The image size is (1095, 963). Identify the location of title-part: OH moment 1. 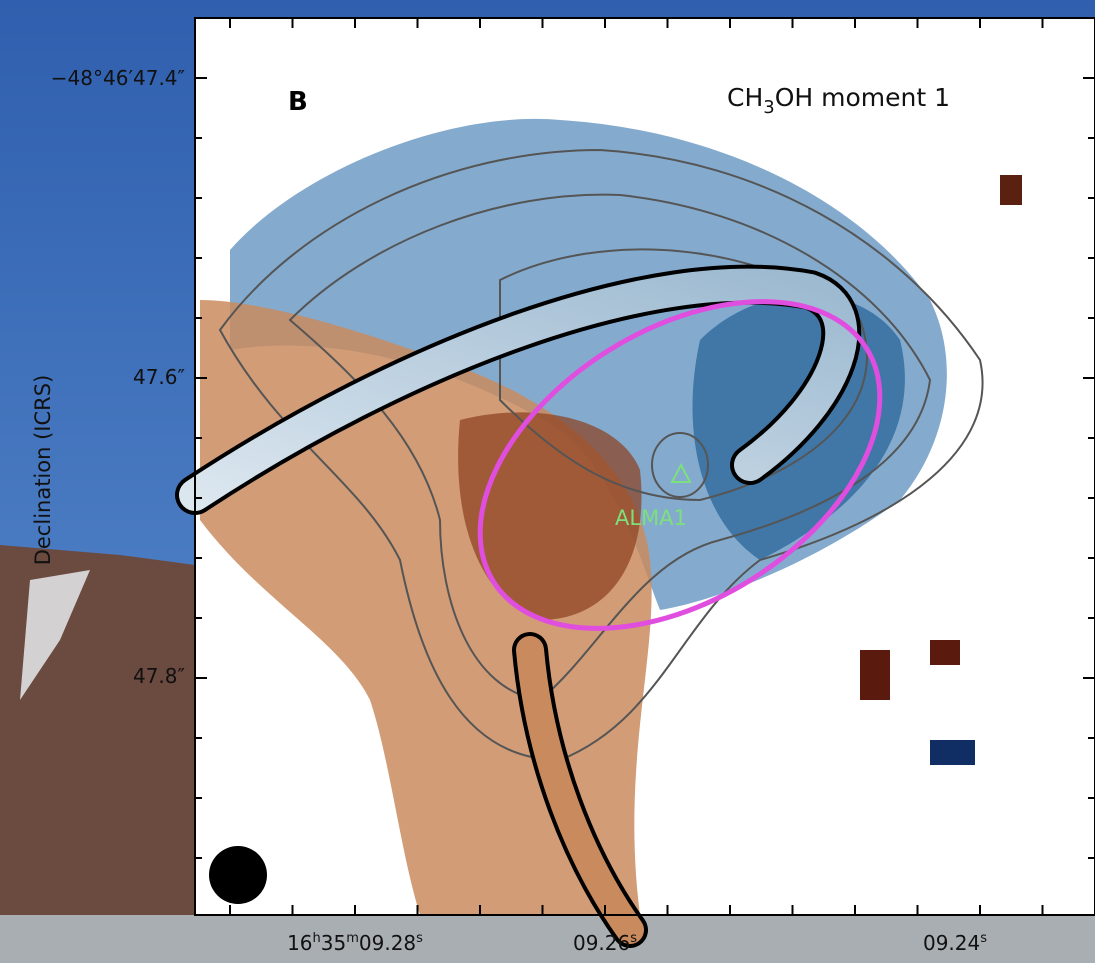
(862, 97).